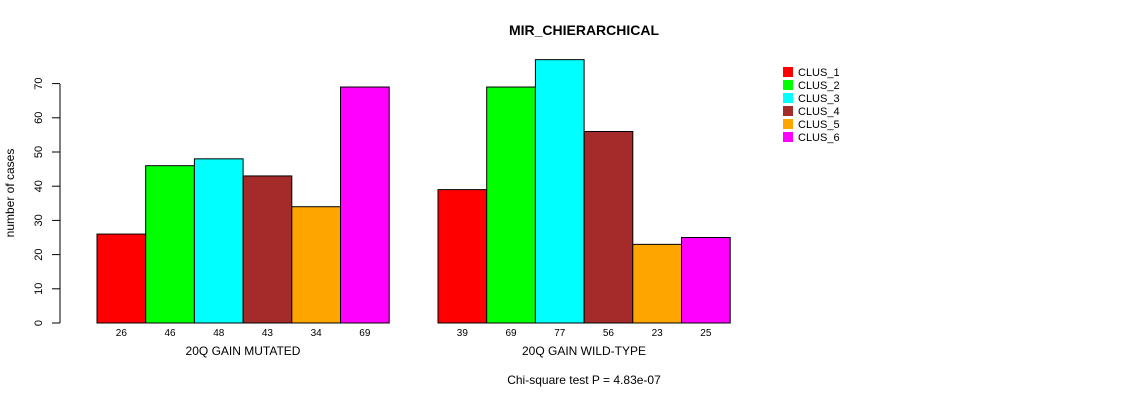  Describe the element at coordinates (609, 333) in the screenshot. I see `bar-count-label: 56` at that location.